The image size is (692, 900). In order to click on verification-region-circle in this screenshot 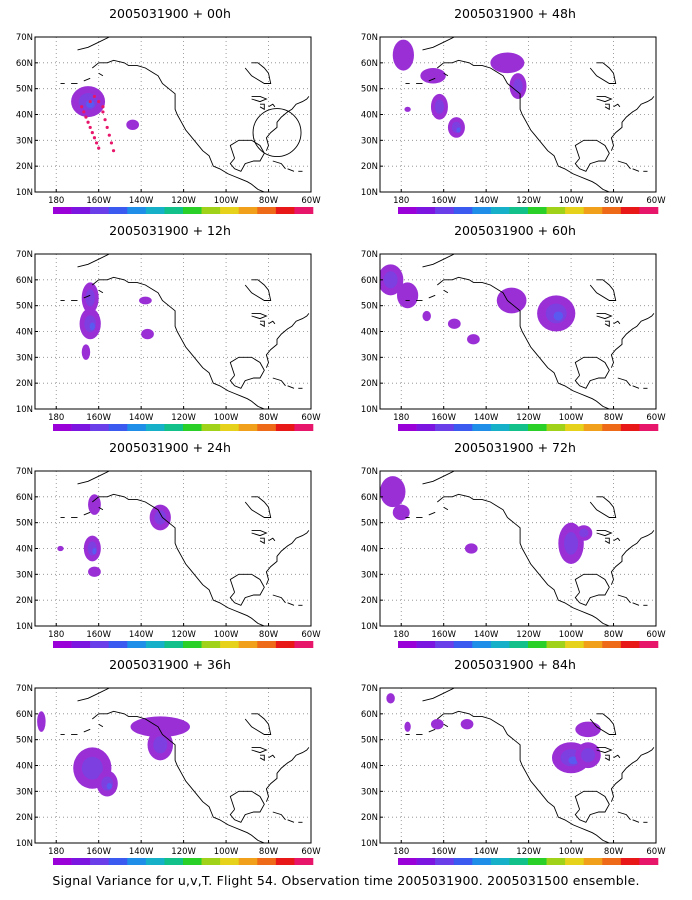, I will do `click(277, 133)`.